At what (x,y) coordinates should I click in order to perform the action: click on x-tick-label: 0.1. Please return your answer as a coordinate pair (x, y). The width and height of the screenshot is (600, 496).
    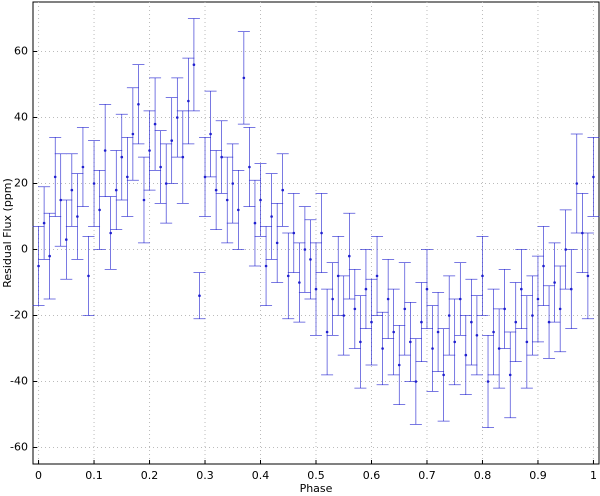
    Looking at the image, I should click on (94, 475).